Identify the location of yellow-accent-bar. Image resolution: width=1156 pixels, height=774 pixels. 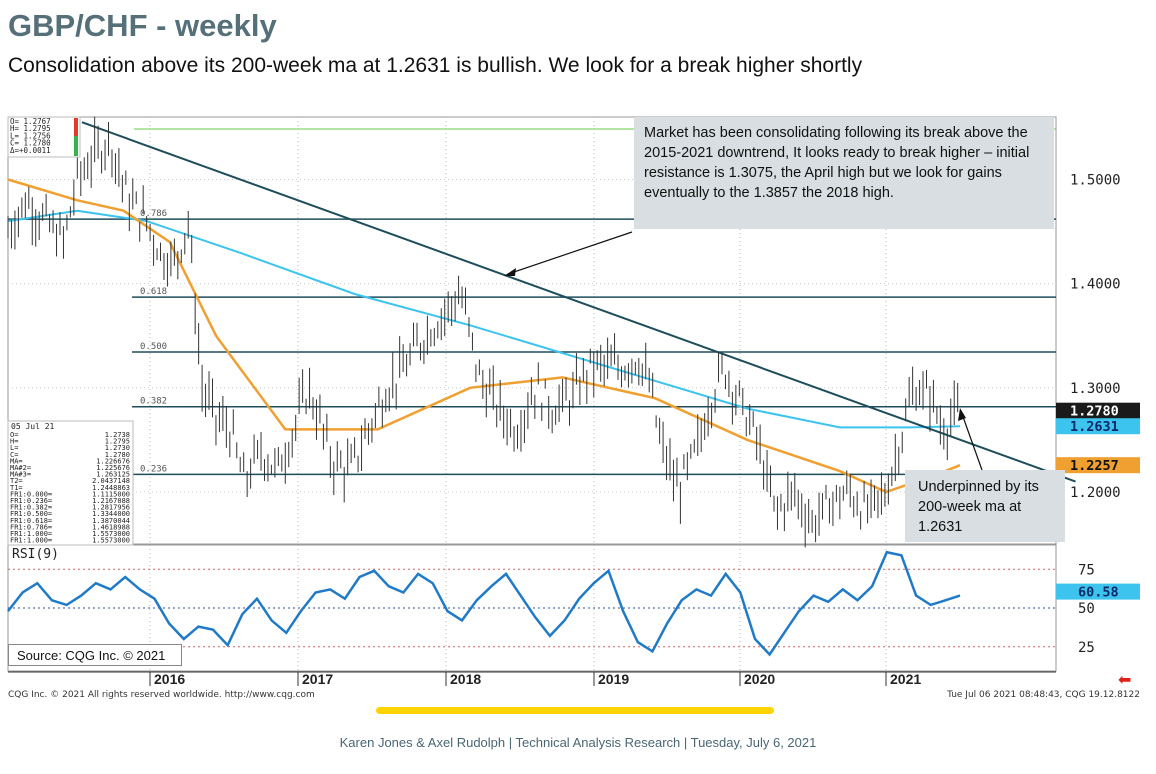
(575, 710).